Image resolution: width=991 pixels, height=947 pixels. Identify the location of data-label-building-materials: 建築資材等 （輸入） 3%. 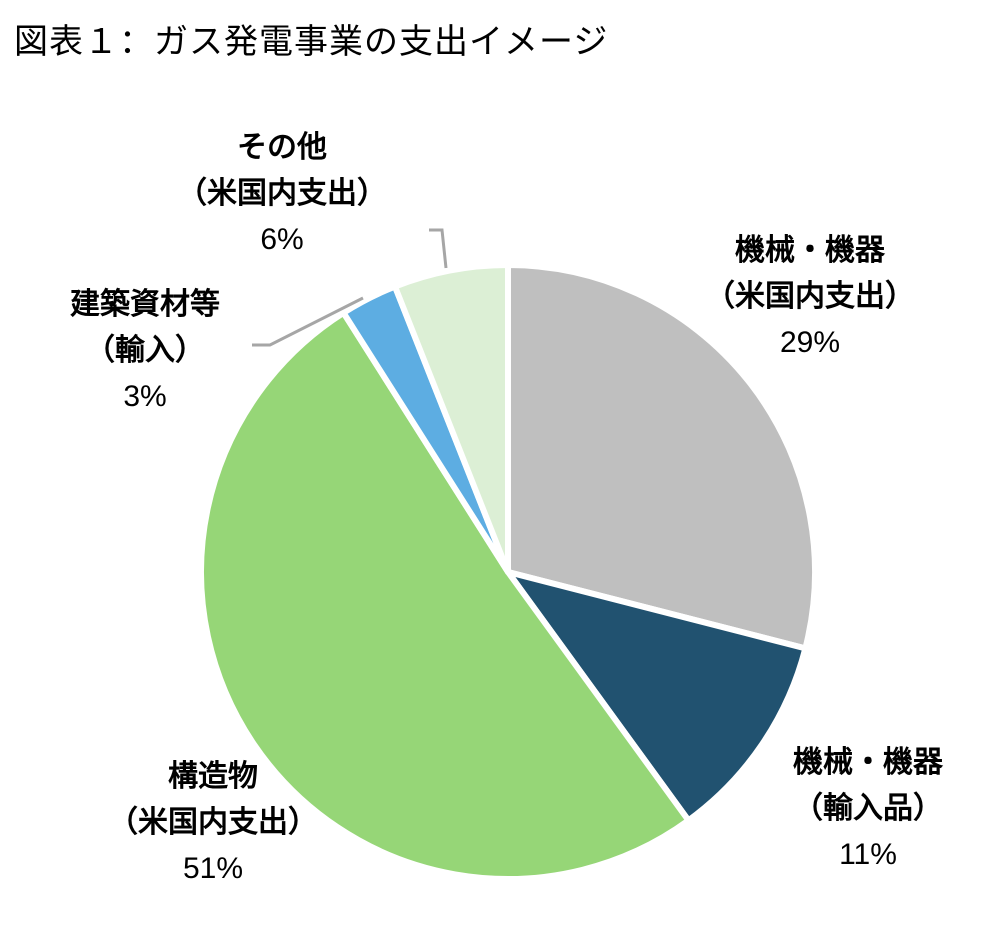
(145, 351).